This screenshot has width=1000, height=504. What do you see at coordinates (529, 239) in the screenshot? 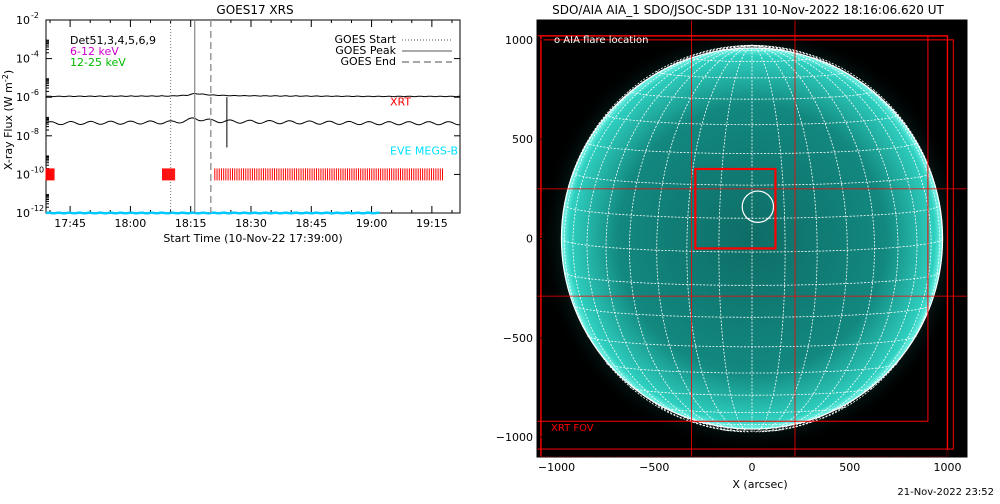
I see `aia-y-tick-label: 0` at bounding box center [529, 239].